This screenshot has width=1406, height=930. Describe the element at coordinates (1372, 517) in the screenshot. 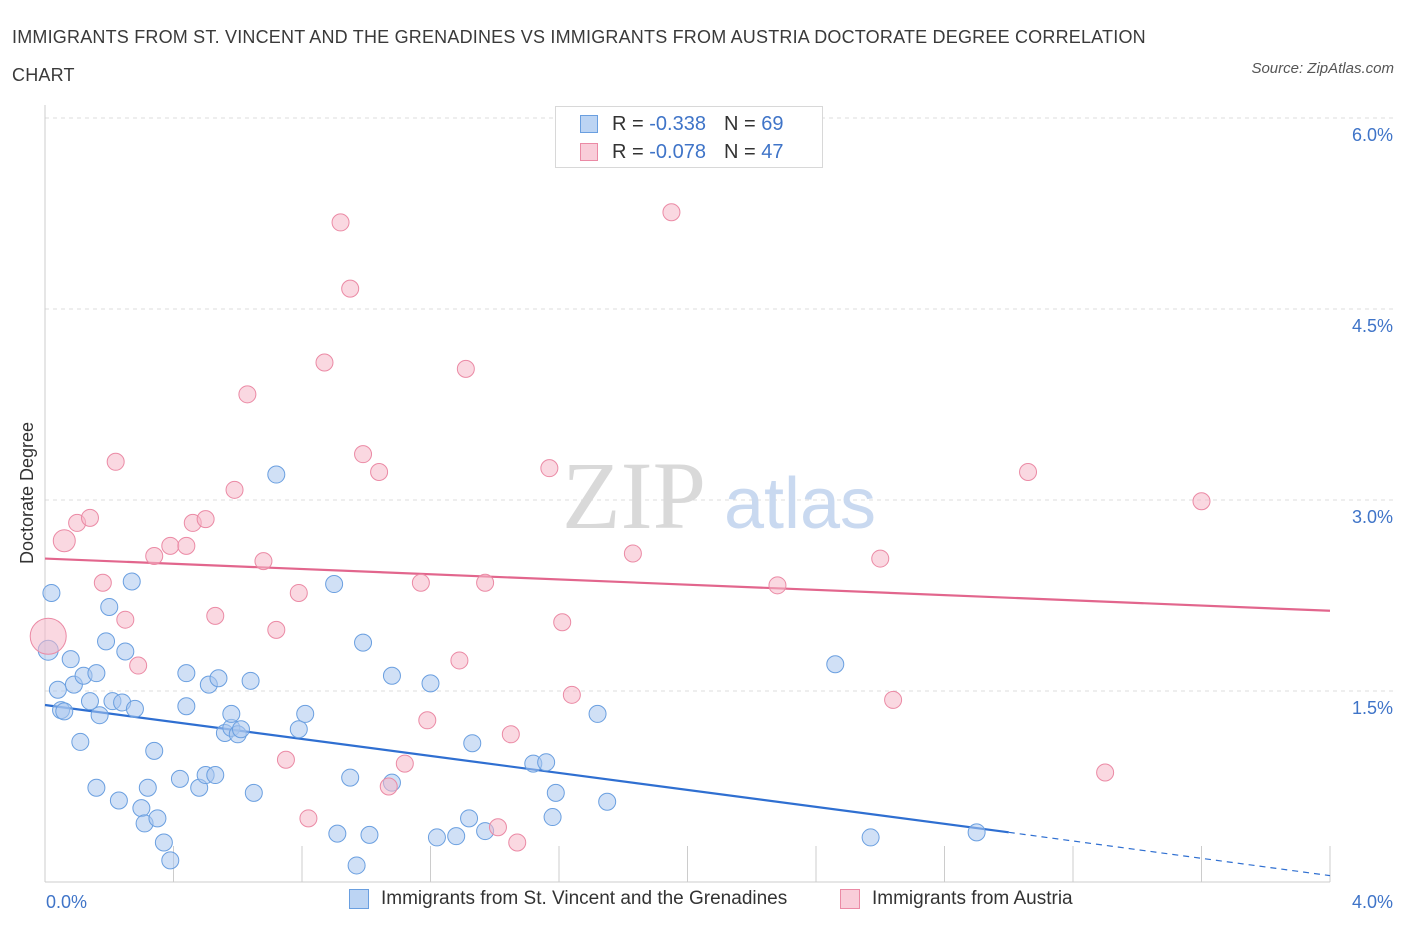

I see `y-tick-label: 3.0%` at that location.